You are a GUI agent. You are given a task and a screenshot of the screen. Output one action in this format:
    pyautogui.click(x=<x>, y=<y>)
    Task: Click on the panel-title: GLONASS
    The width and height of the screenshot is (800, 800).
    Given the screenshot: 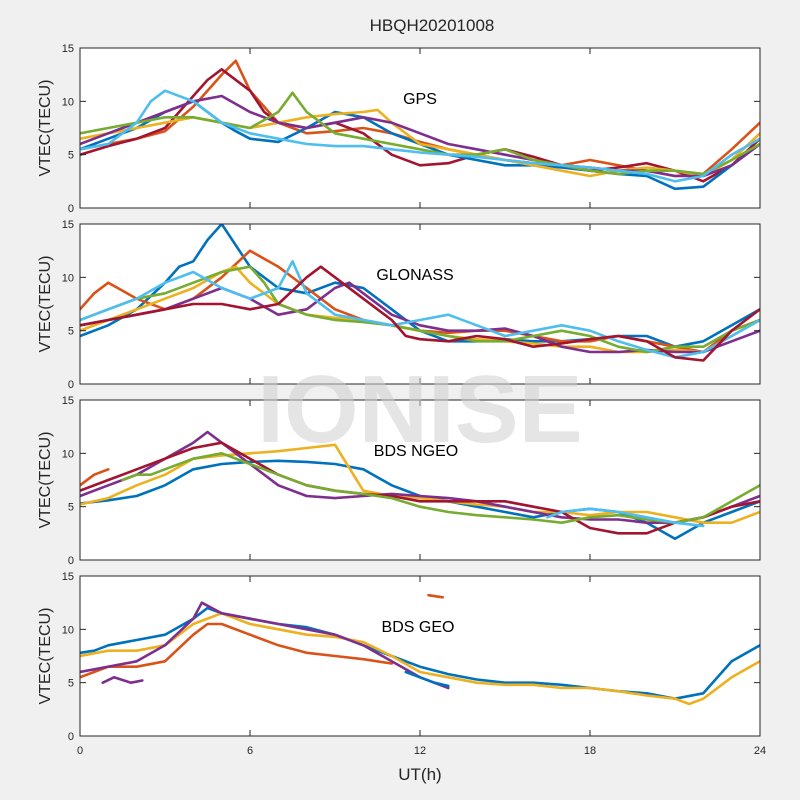 What is the action you would take?
    pyautogui.click(x=414, y=275)
    